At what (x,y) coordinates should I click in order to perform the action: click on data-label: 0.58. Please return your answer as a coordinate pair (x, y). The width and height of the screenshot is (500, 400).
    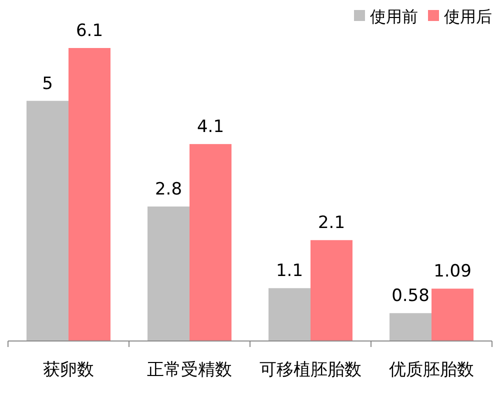
    Looking at the image, I should click on (411, 296).